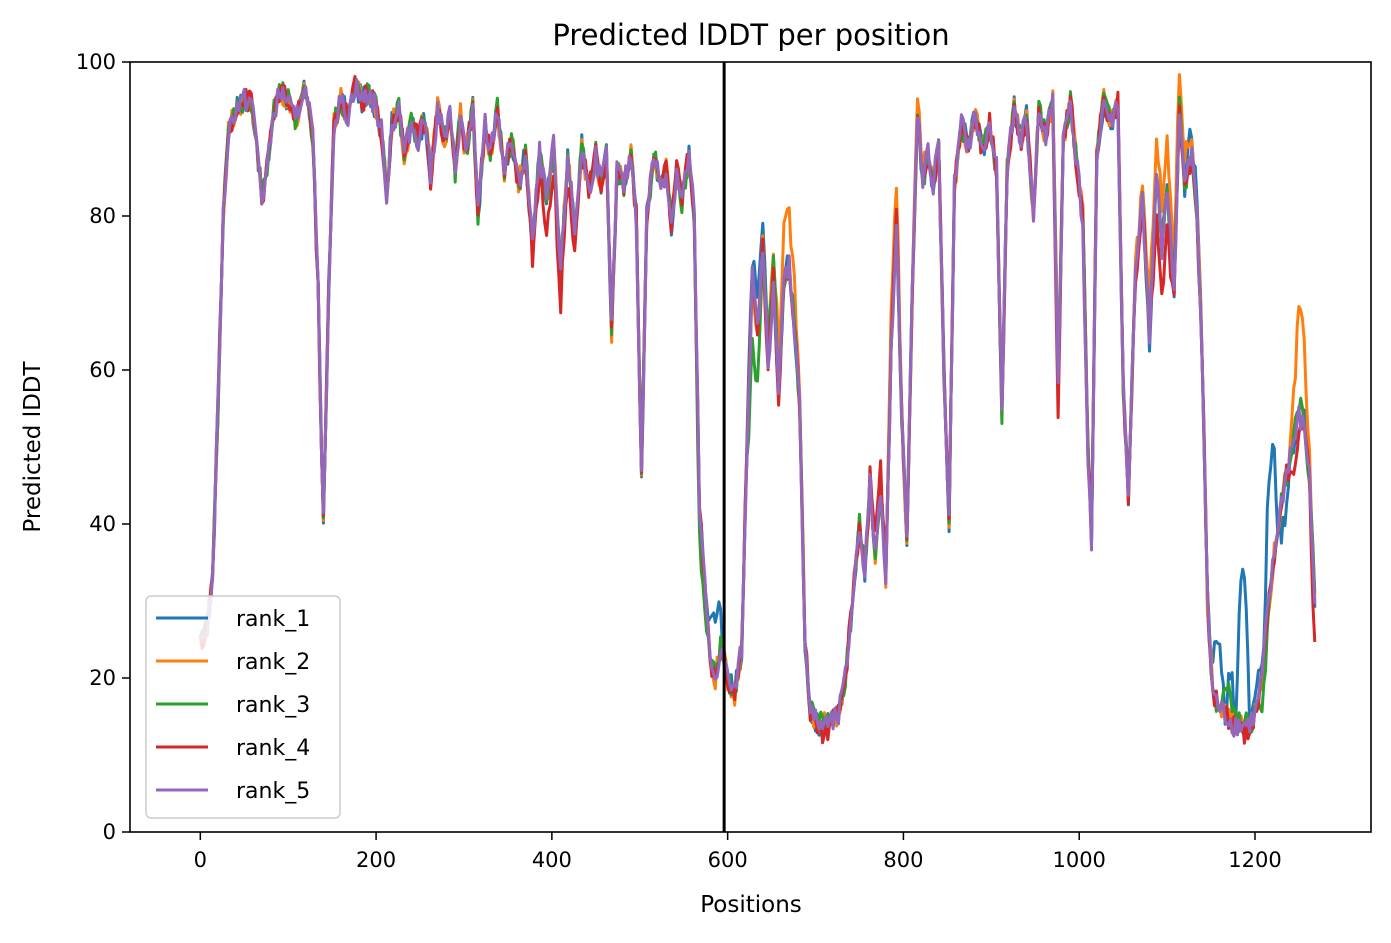 The image size is (1391, 943). Describe the element at coordinates (109, 832) in the screenshot. I see `y-tick-label: 0` at that location.